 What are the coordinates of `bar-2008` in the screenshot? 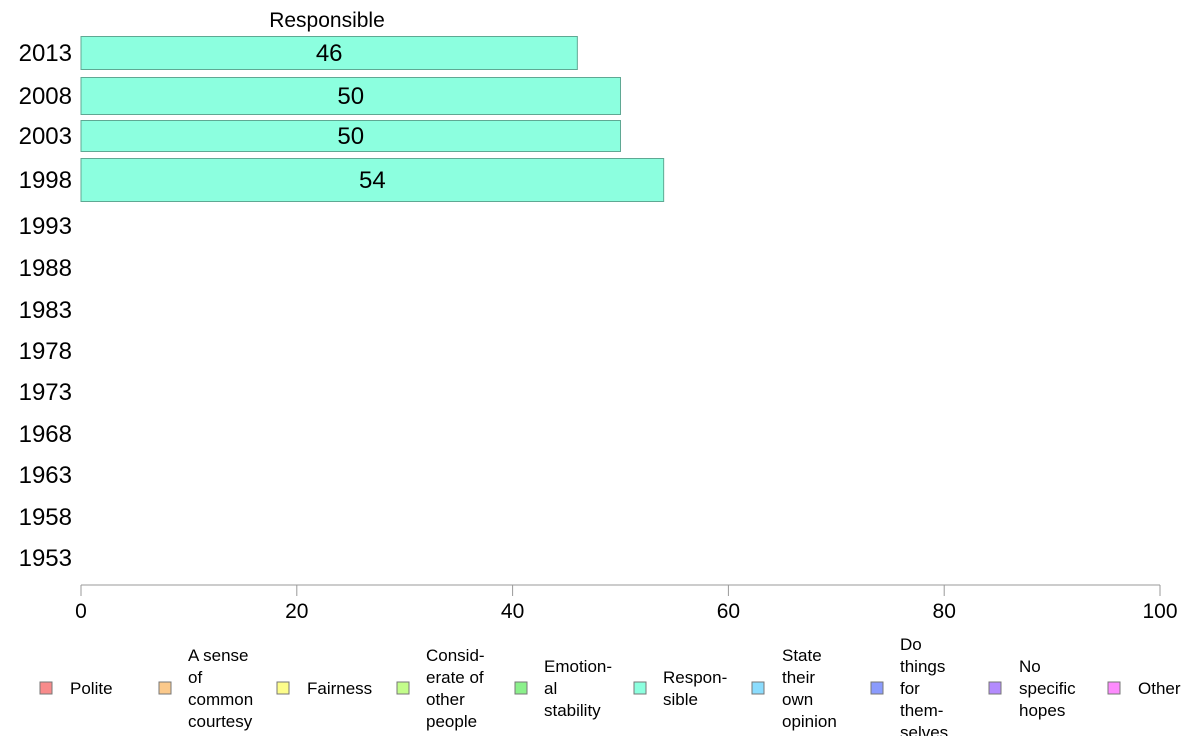 It's located at (350, 96).